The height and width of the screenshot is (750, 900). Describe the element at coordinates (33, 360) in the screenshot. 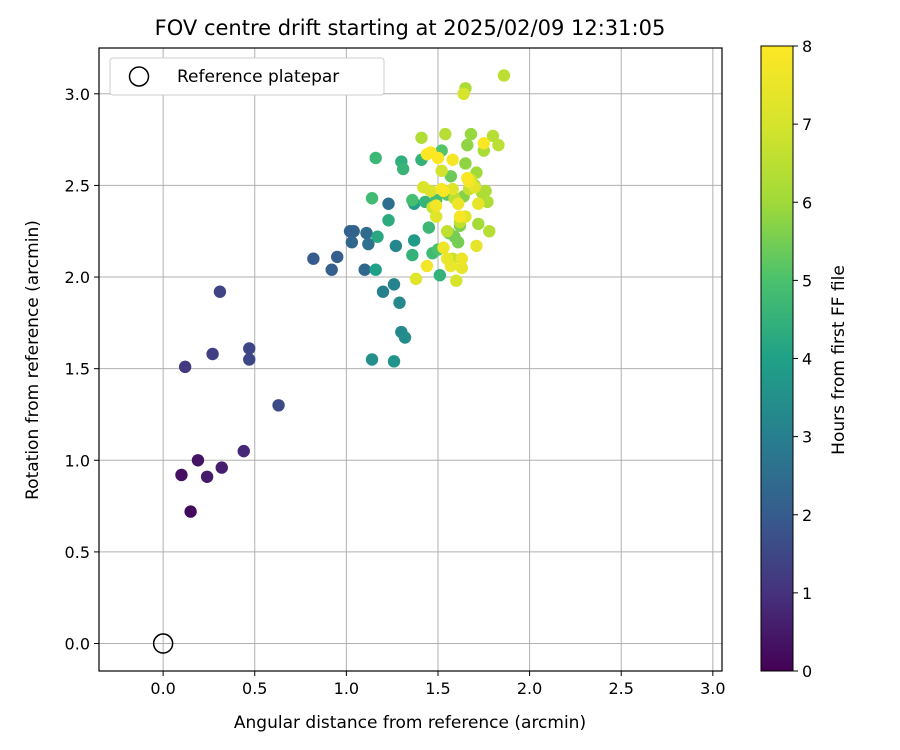

I see `y-axis-label: Rotation from reference (arcmin)` at that location.